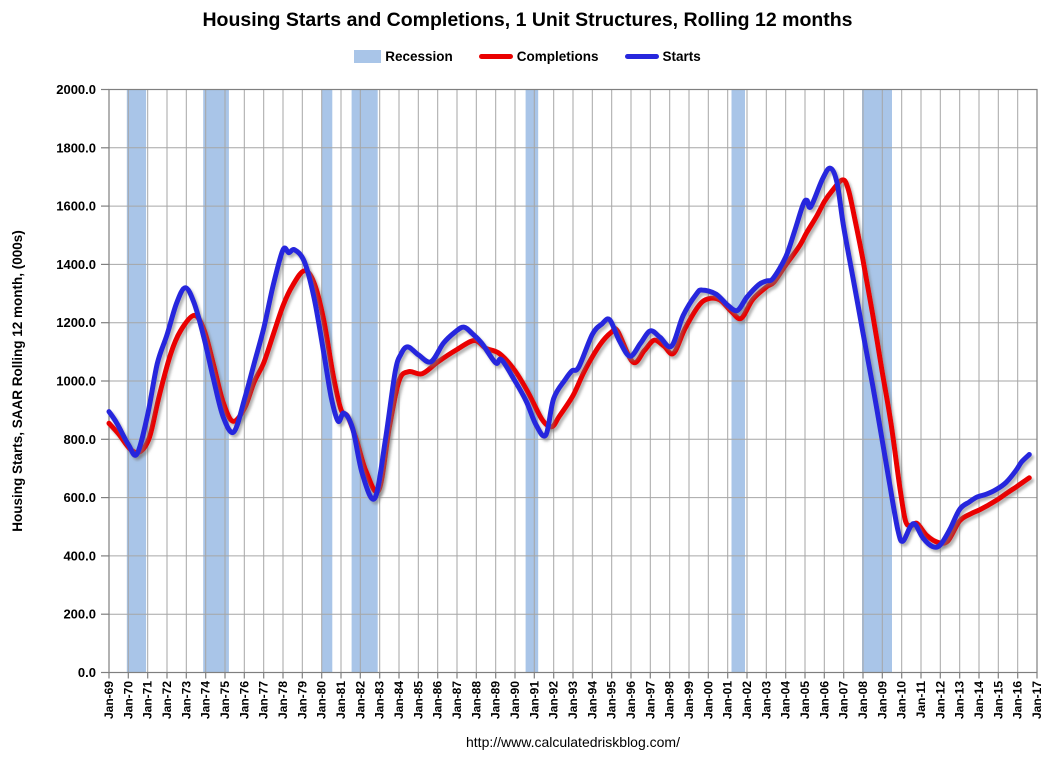 This screenshot has height=767, width=1055. What do you see at coordinates (641, 56) in the screenshot?
I see `starts-line-swatch-icon` at bounding box center [641, 56].